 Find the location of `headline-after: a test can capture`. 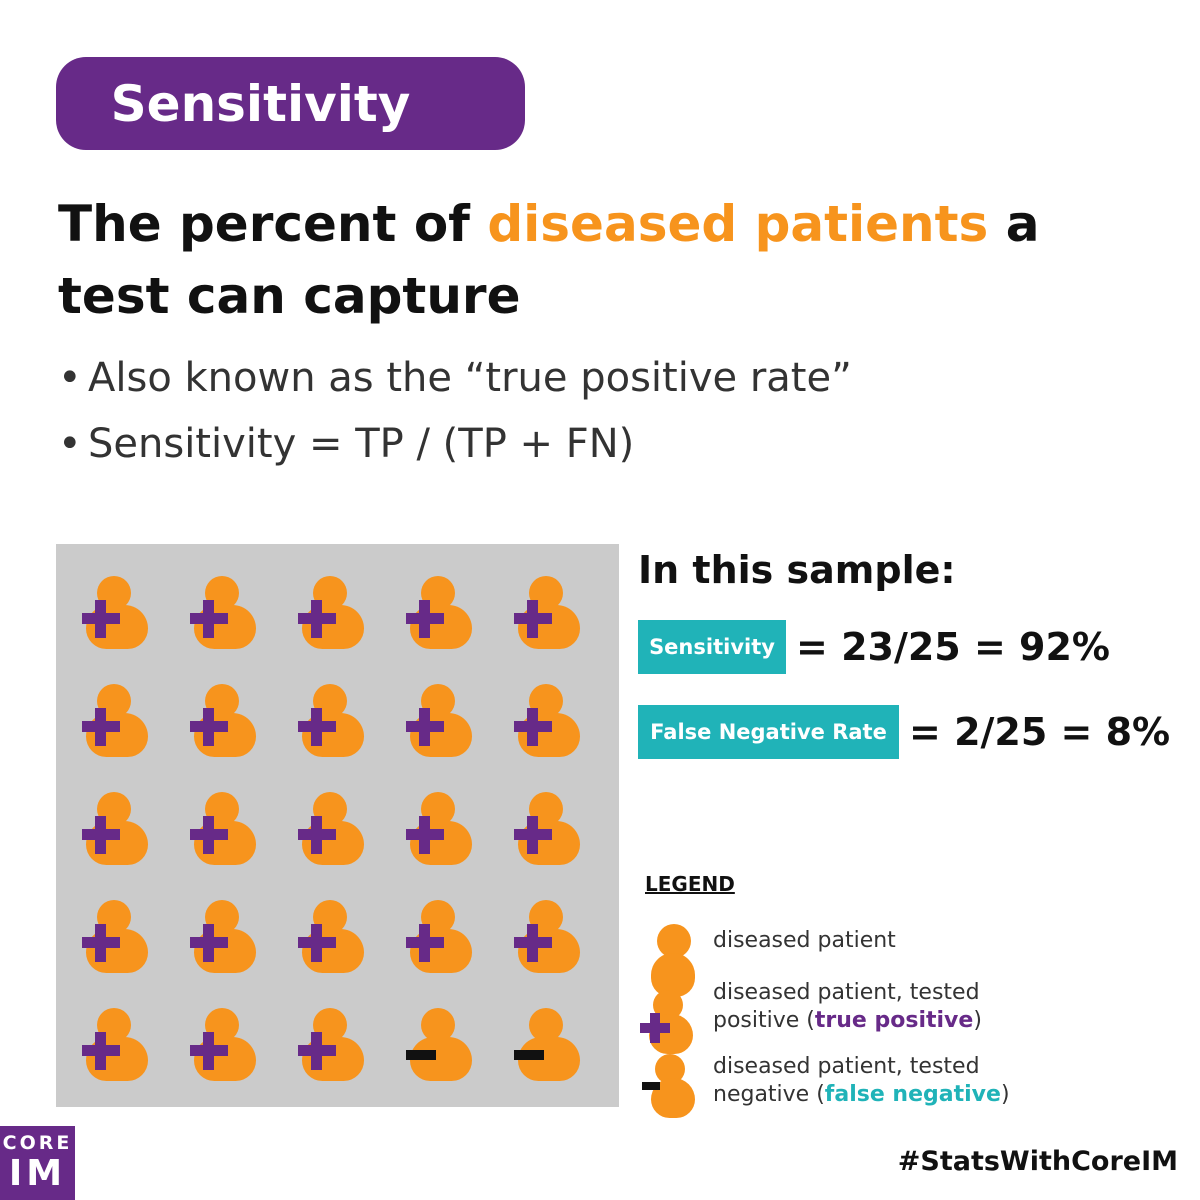

headline-after: a test can capture is located at coordinates (549, 260).